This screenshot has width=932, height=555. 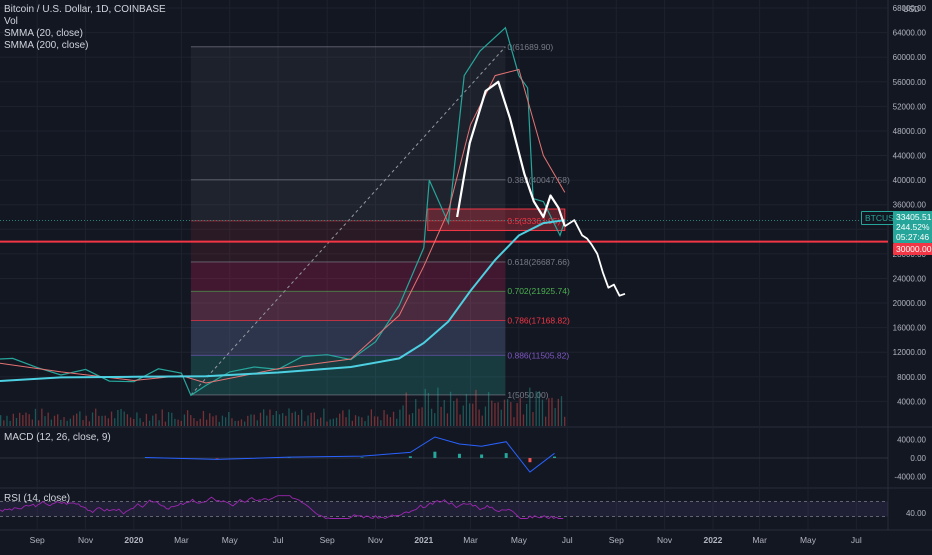 What do you see at coordinates (85, 10) in the screenshot?
I see `symbol-title: Bitcoin / U.S. Dollar, 1D, COINBASE` at bounding box center [85, 10].